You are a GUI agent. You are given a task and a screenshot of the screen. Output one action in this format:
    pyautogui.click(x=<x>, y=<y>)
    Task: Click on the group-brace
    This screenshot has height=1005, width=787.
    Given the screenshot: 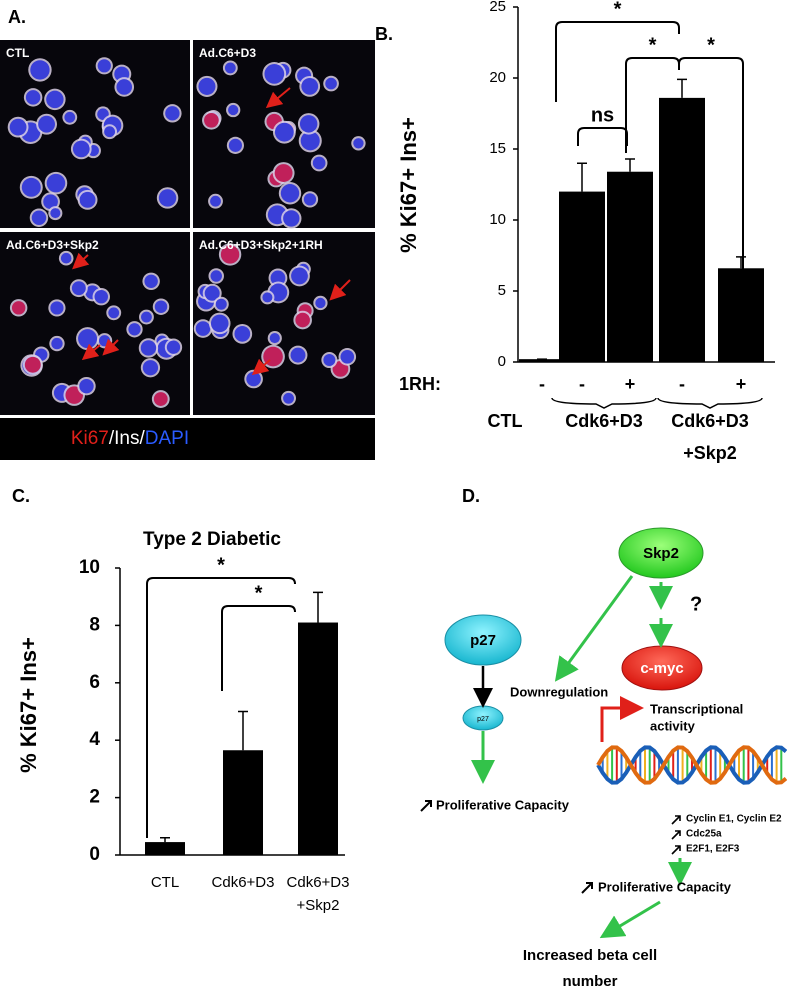 What is the action you would take?
    pyautogui.click(x=710, y=403)
    